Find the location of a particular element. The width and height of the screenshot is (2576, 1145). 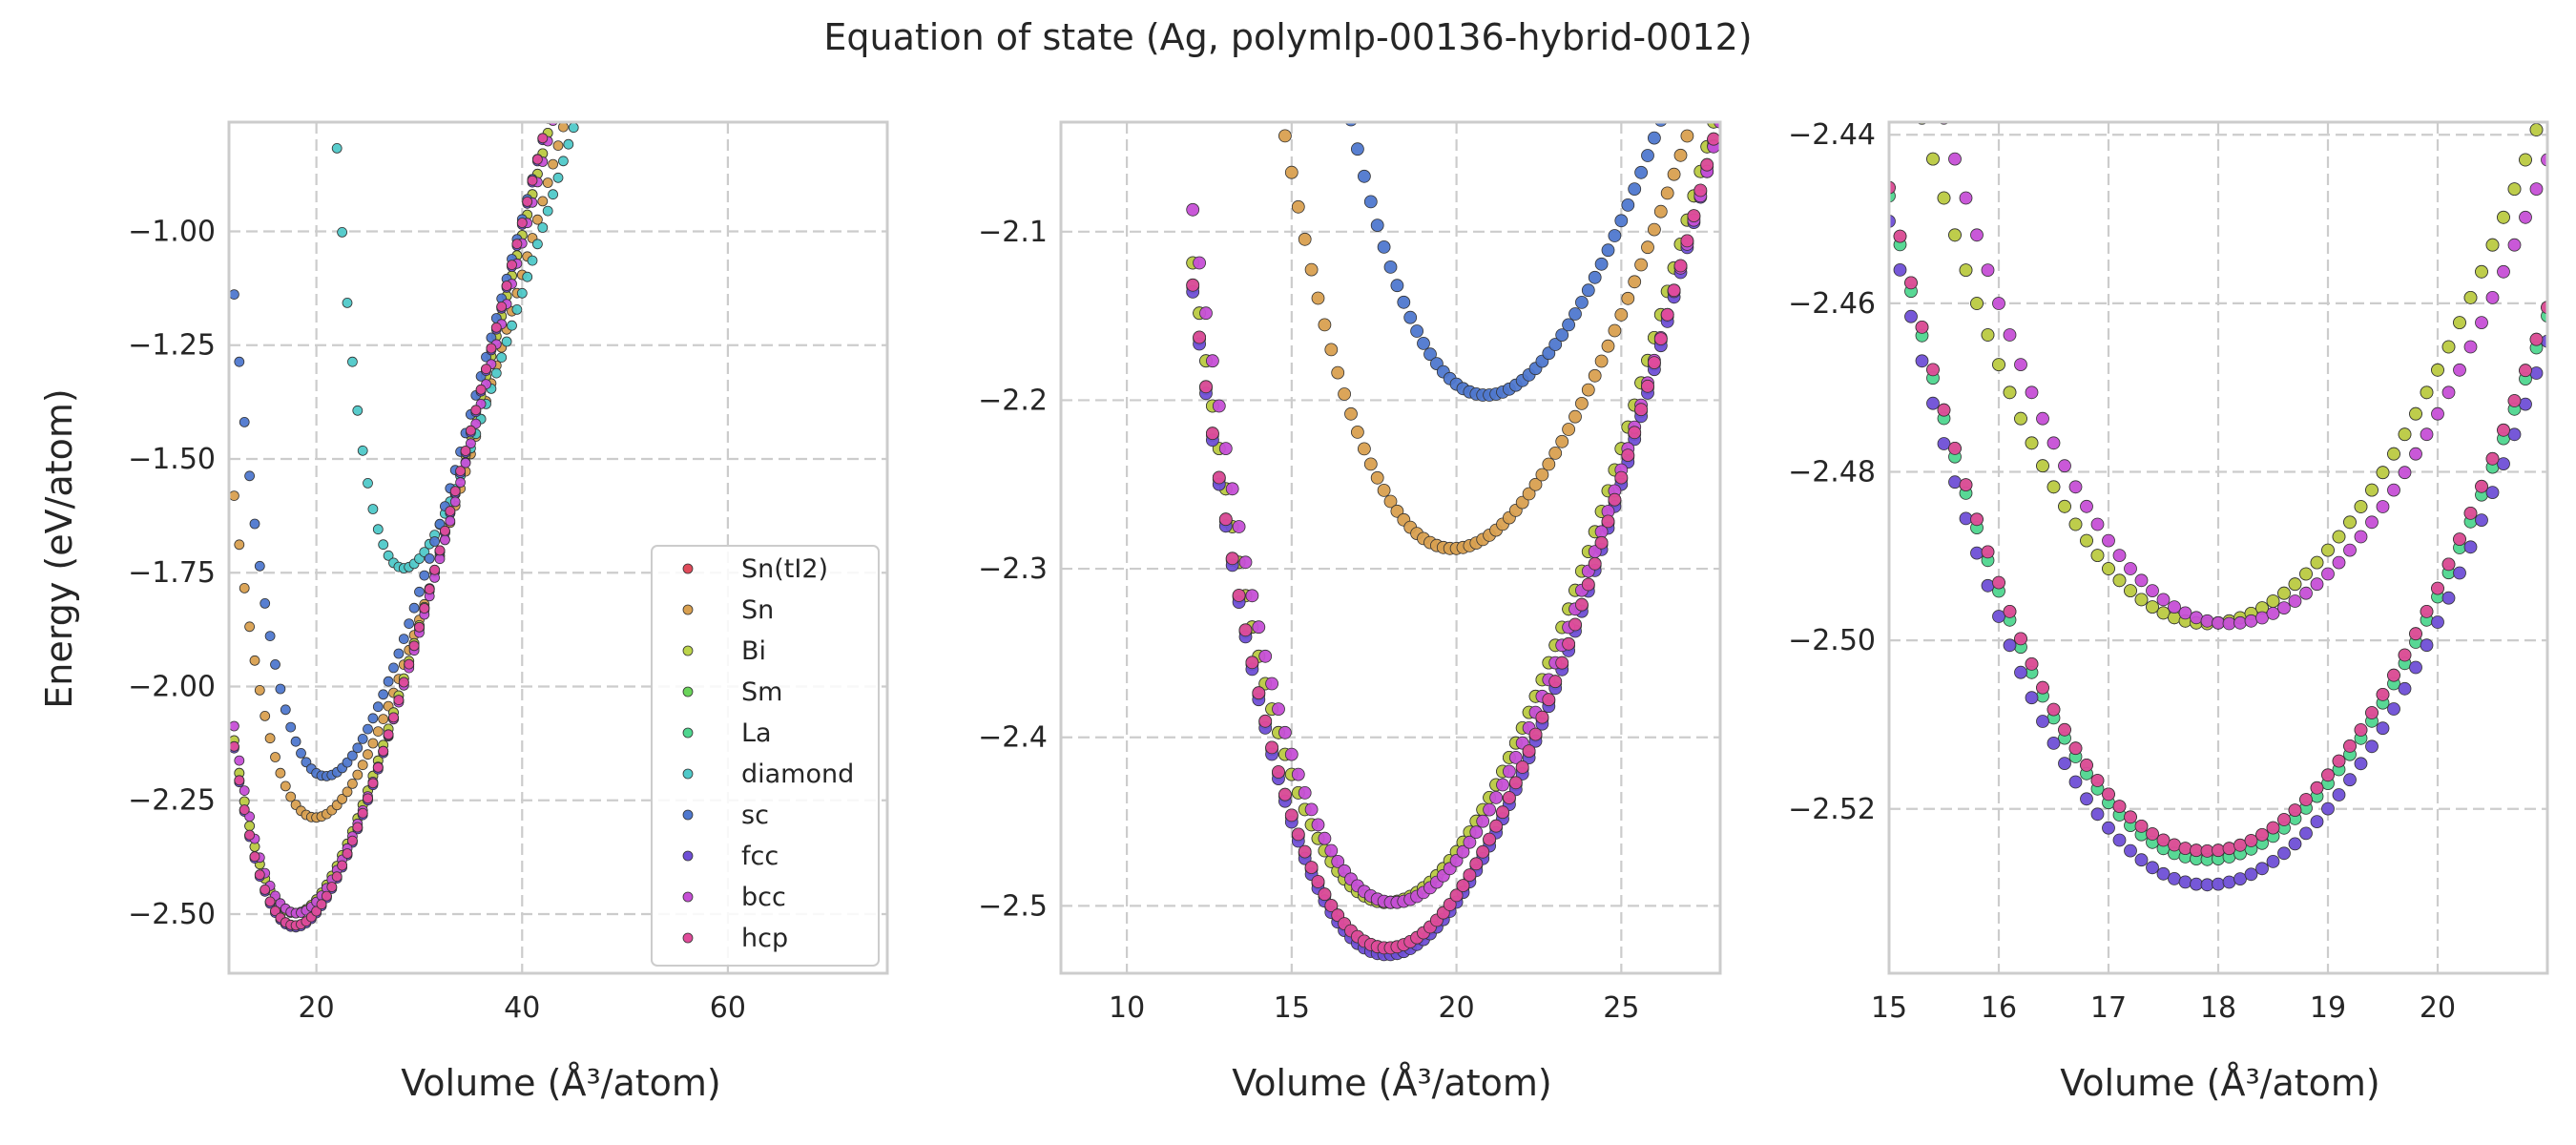

legend: Sn(tI2) Sn Bi Sm La diamond sc fcc bcc hcp is located at coordinates (765, 756).